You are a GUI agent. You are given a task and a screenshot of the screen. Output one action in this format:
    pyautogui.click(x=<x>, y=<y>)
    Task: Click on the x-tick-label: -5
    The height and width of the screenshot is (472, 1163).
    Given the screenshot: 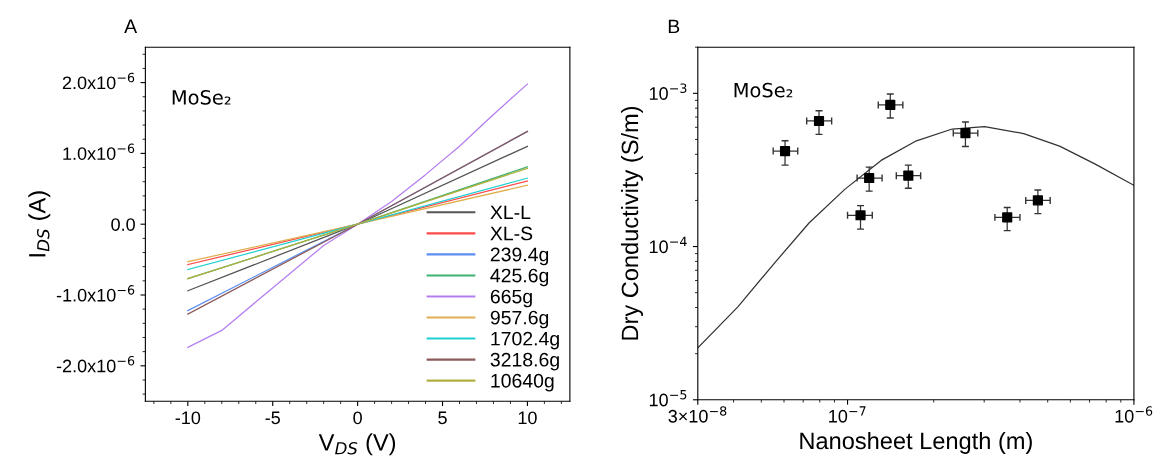 What is the action you would take?
    pyautogui.click(x=272, y=418)
    